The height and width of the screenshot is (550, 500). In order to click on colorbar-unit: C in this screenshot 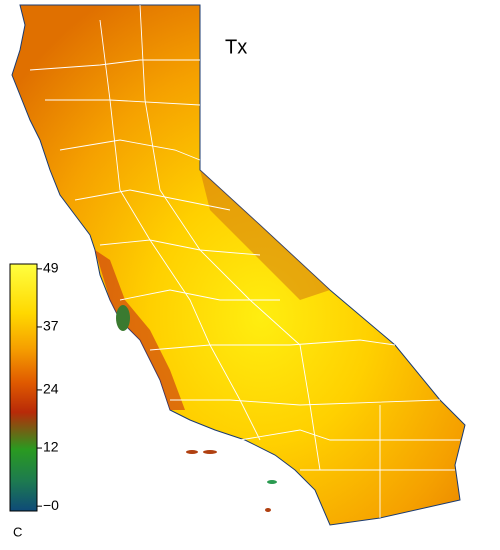, I will do `click(17, 531)`.